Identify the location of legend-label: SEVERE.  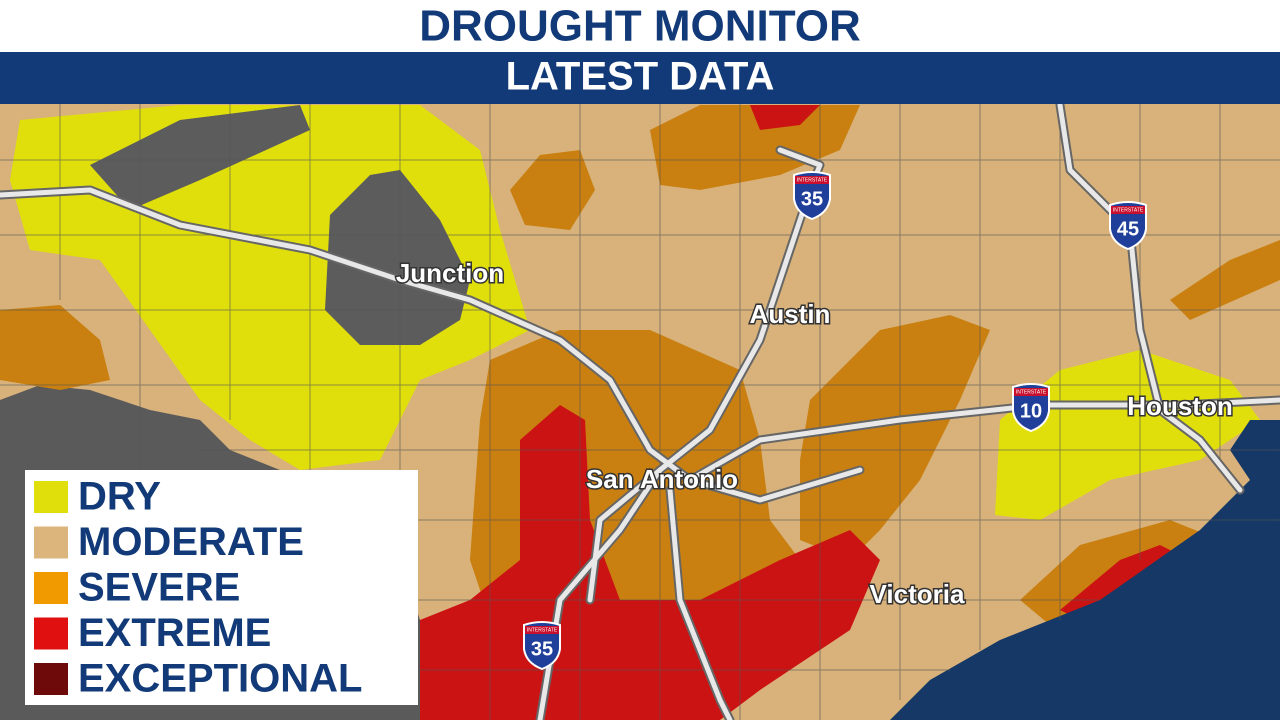
(159, 588).